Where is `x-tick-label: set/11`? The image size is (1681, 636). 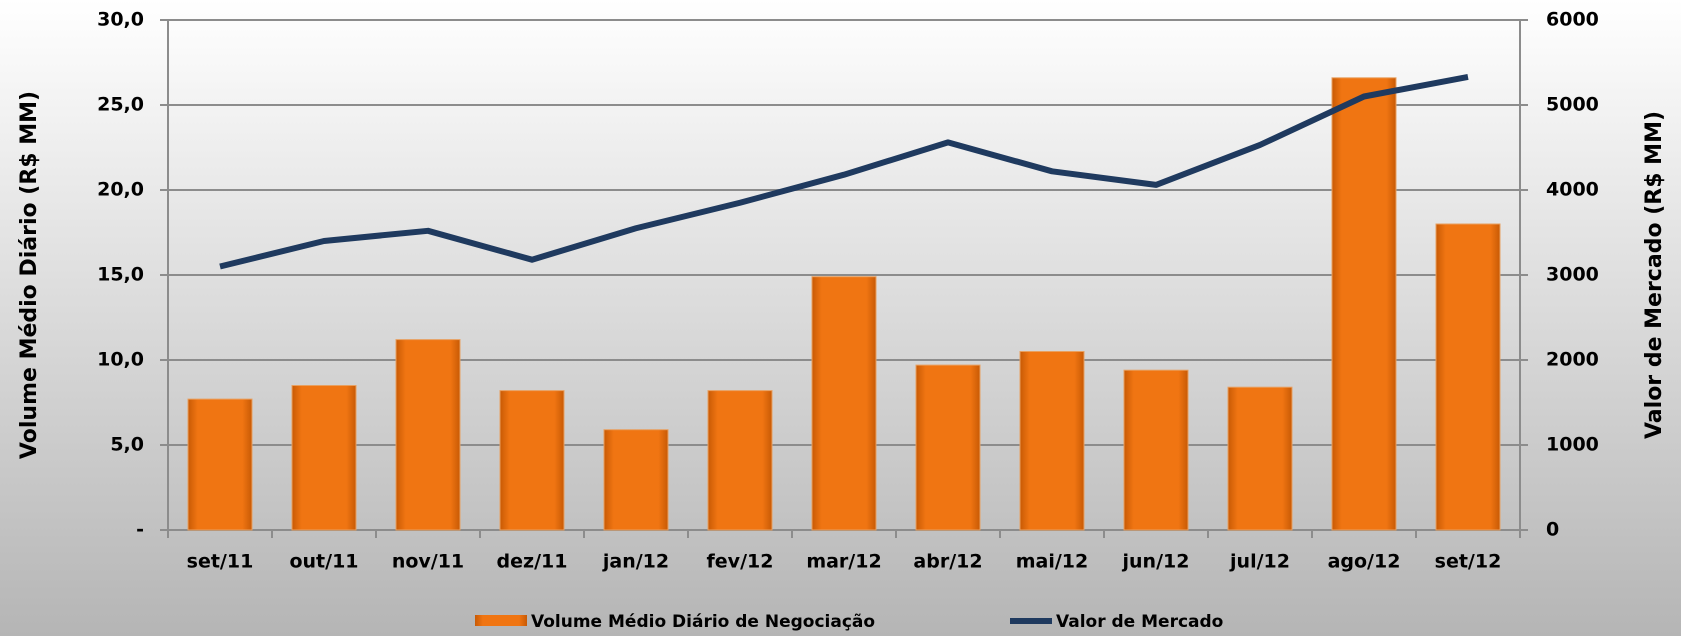
x-tick-label: set/11 is located at coordinates (220, 562).